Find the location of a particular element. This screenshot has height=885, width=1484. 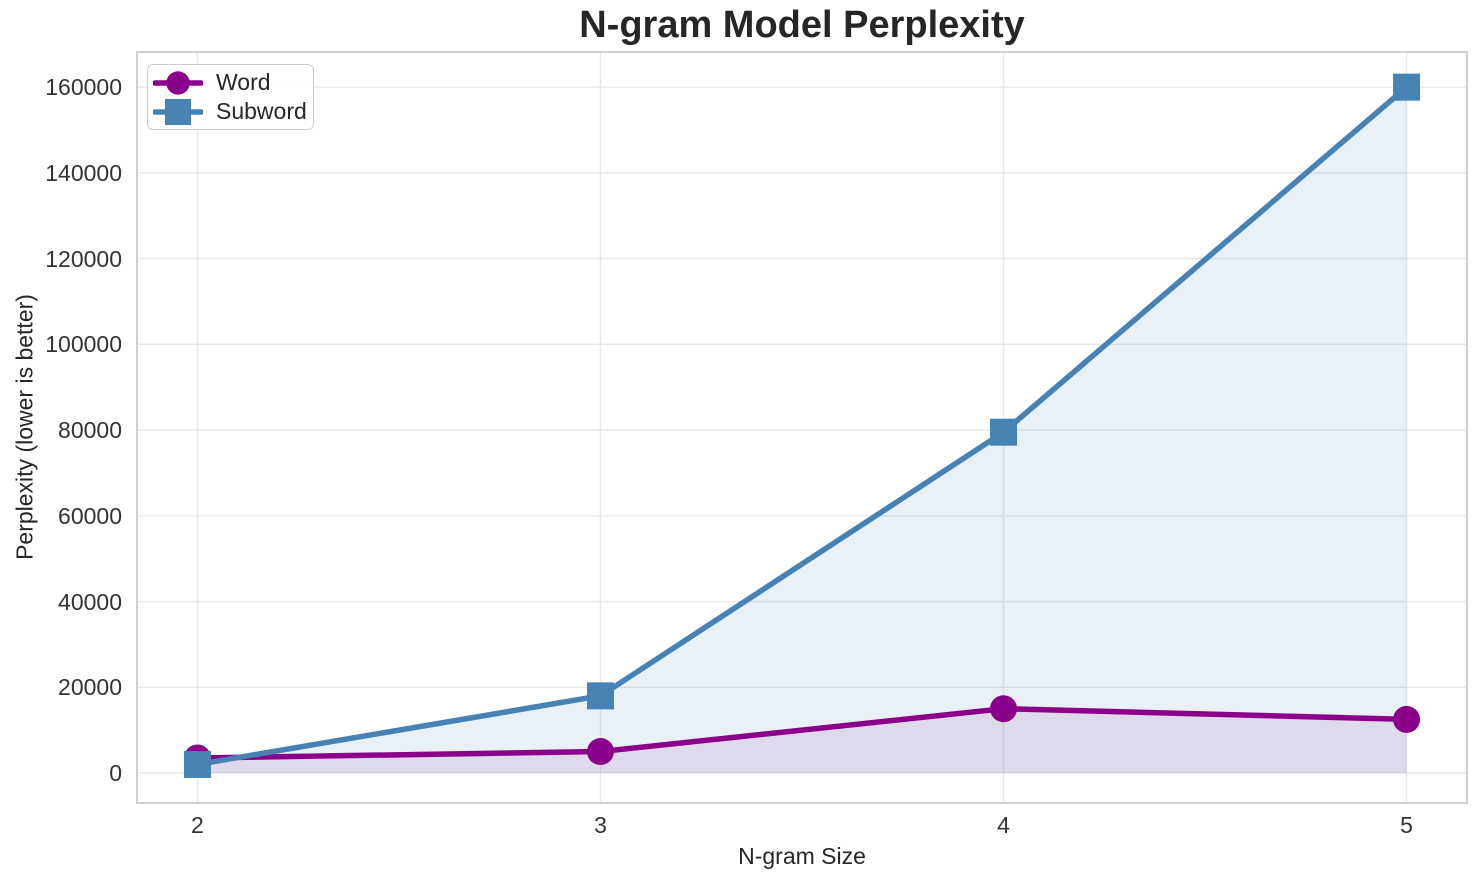

x-axis-label: N-gram Size is located at coordinates (802, 856).